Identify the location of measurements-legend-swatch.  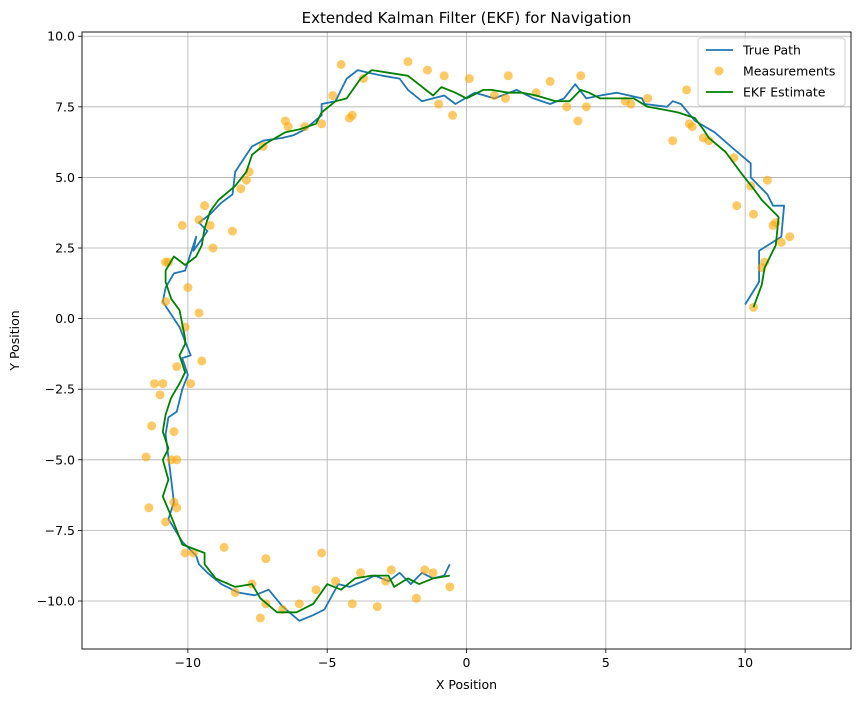
(719, 71).